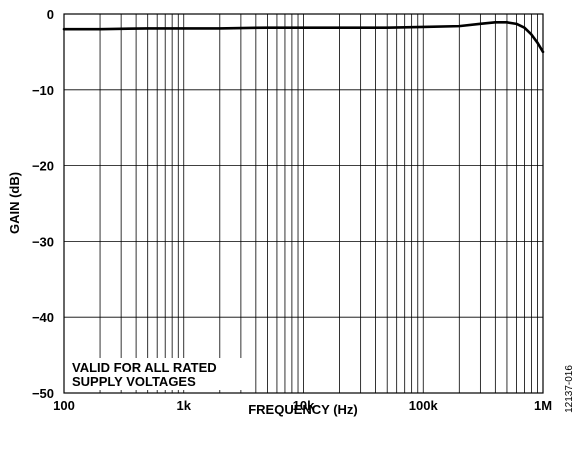 The width and height of the screenshot is (576, 451). Describe the element at coordinates (134, 381) in the screenshot. I see `annotation-line-2: SUPPLY VOLTAGES` at that location.